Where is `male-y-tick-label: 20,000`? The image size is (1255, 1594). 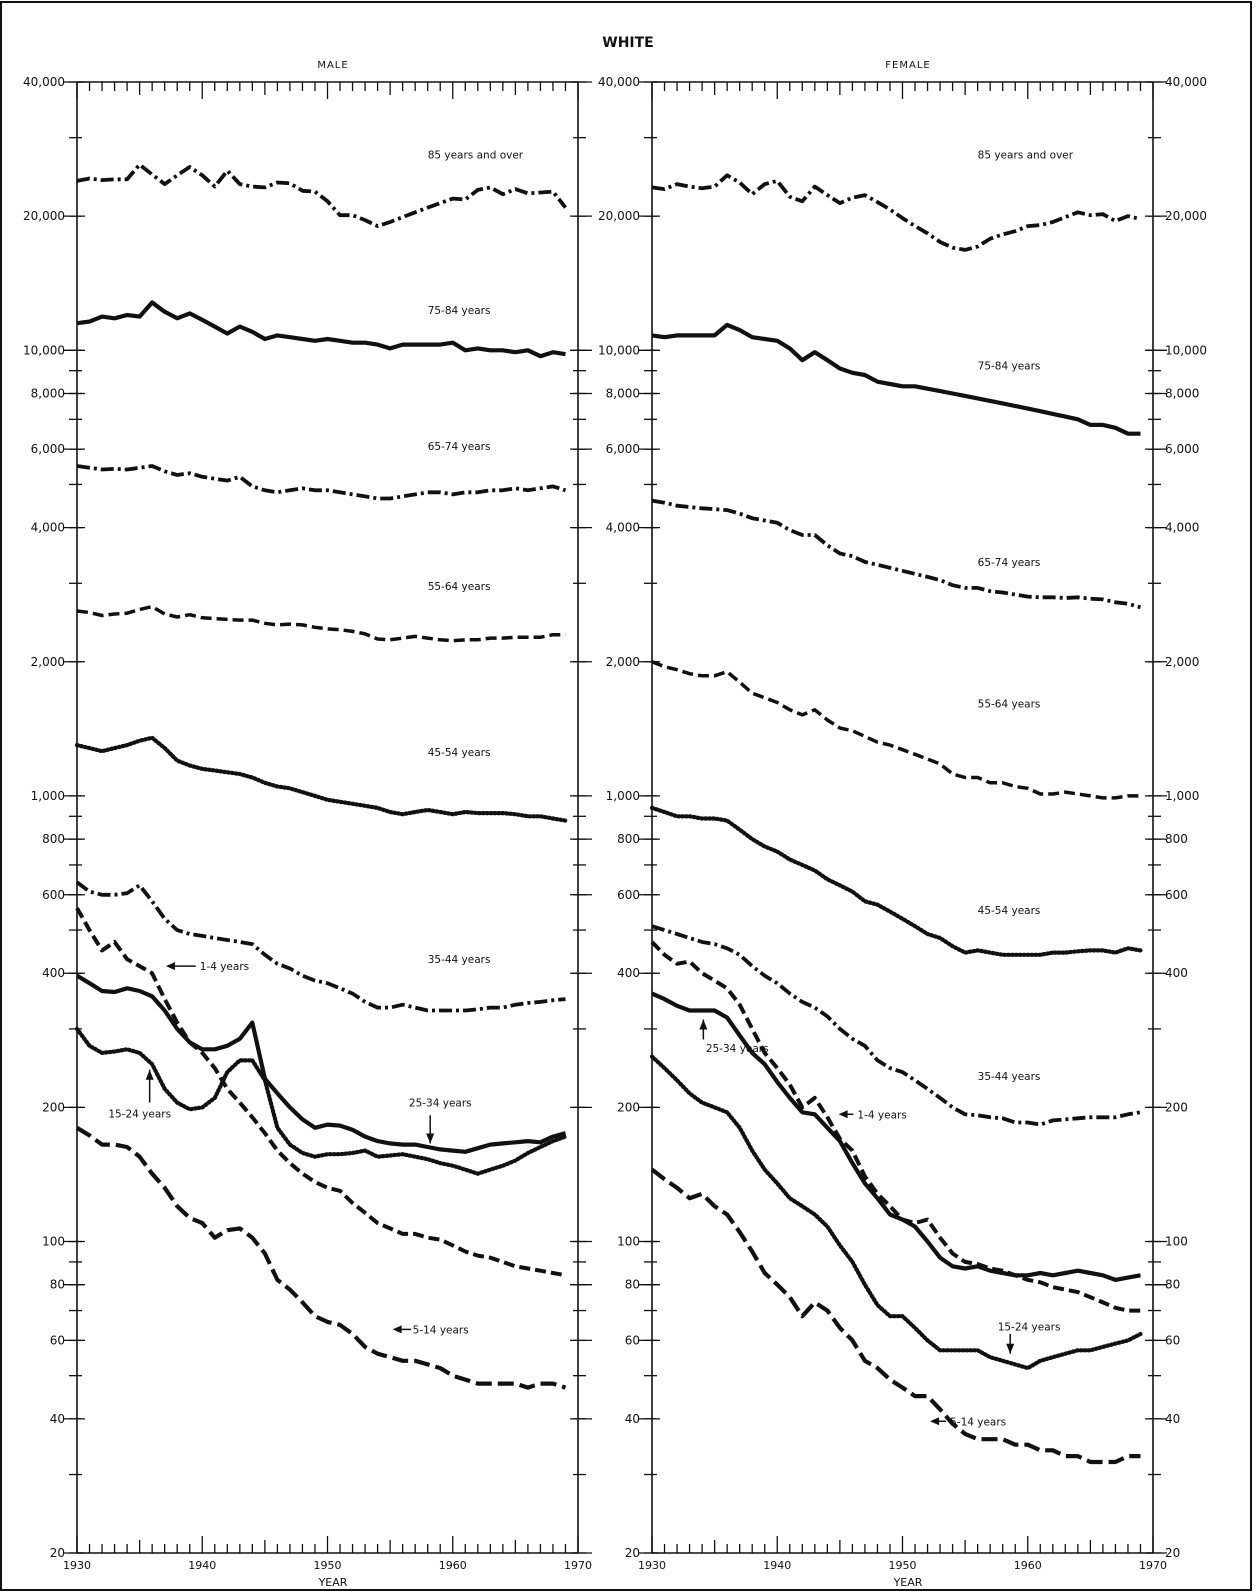
male-y-tick-label: 20,000 is located at coordinates (44, 216).